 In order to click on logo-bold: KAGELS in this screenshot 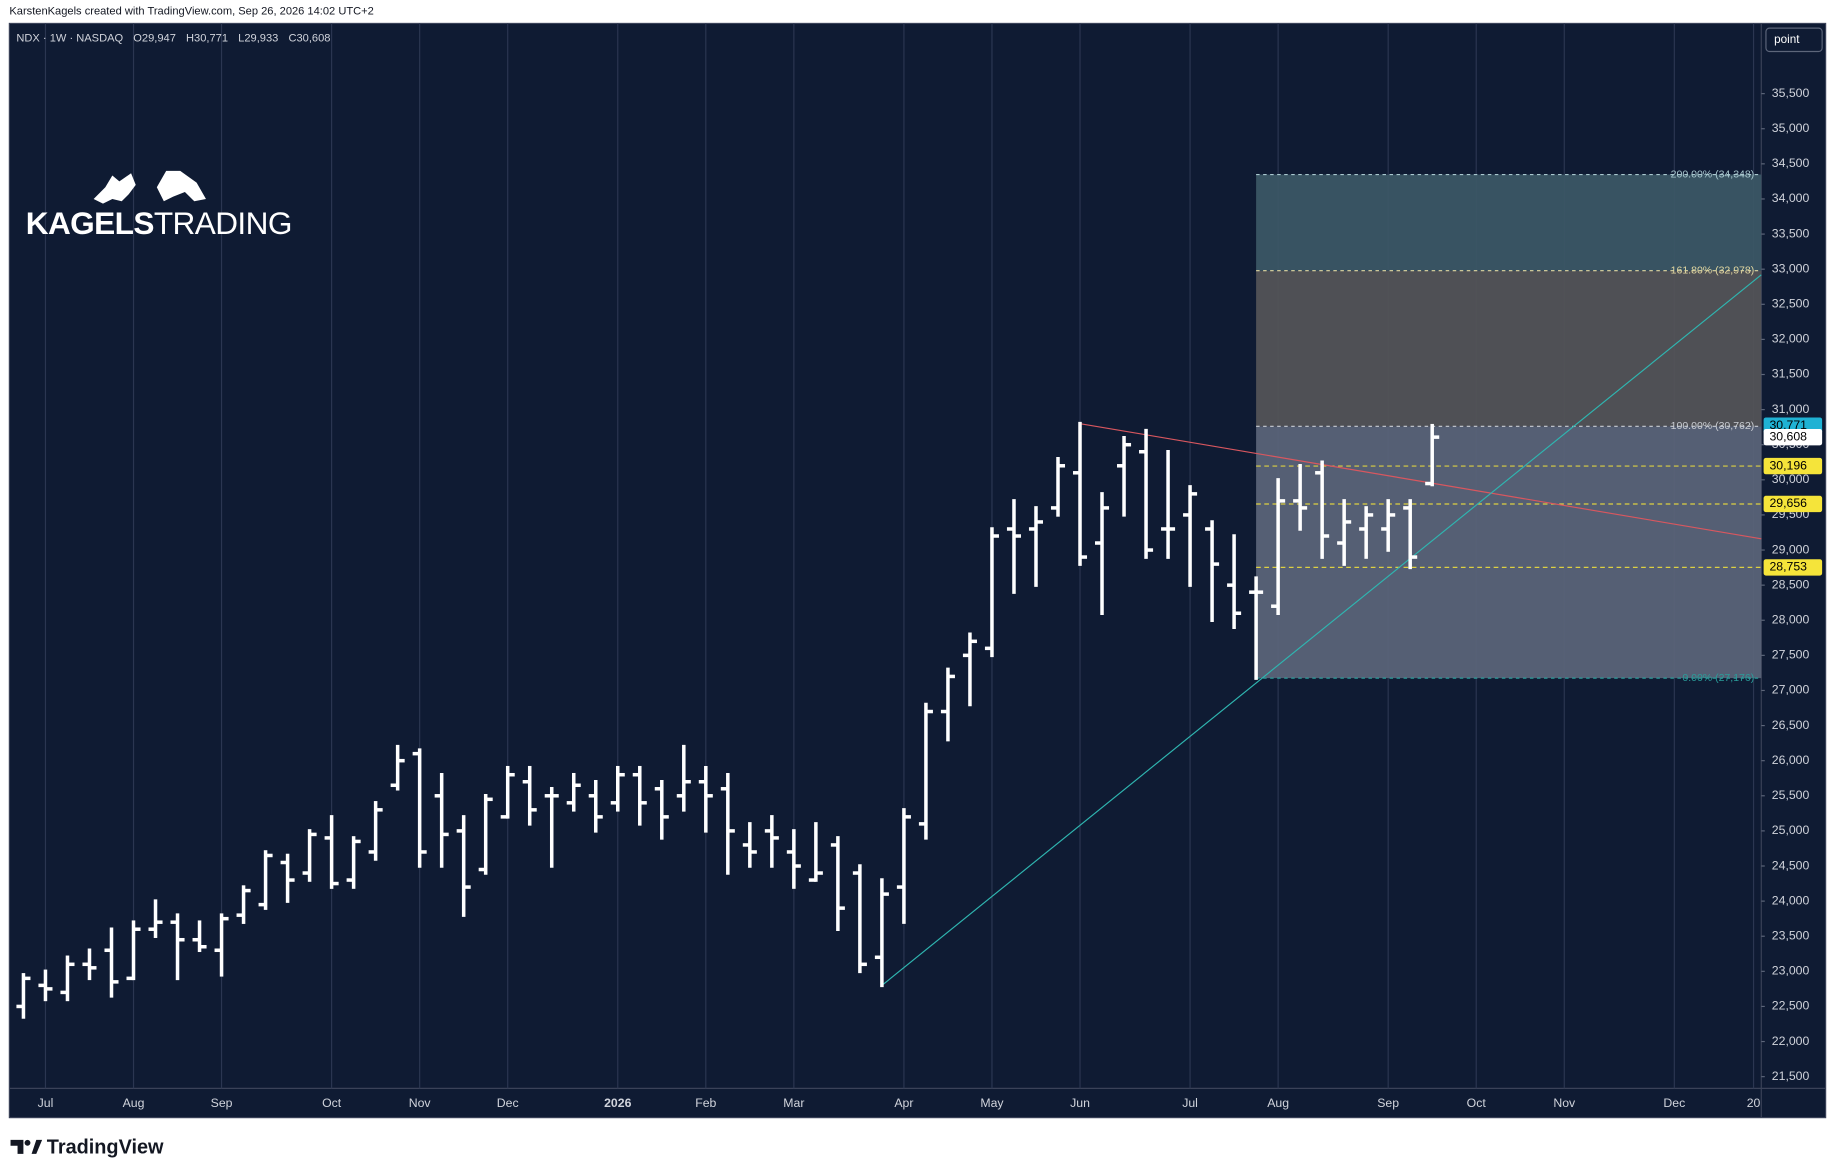, I will do `click(90, 223)`.